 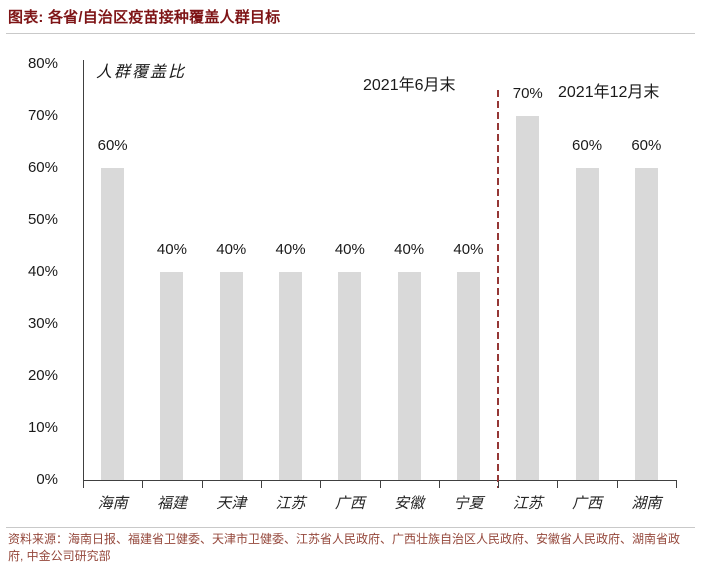 I want to click on y-axis-tick-label: 30%, so click(x=42, y=323).